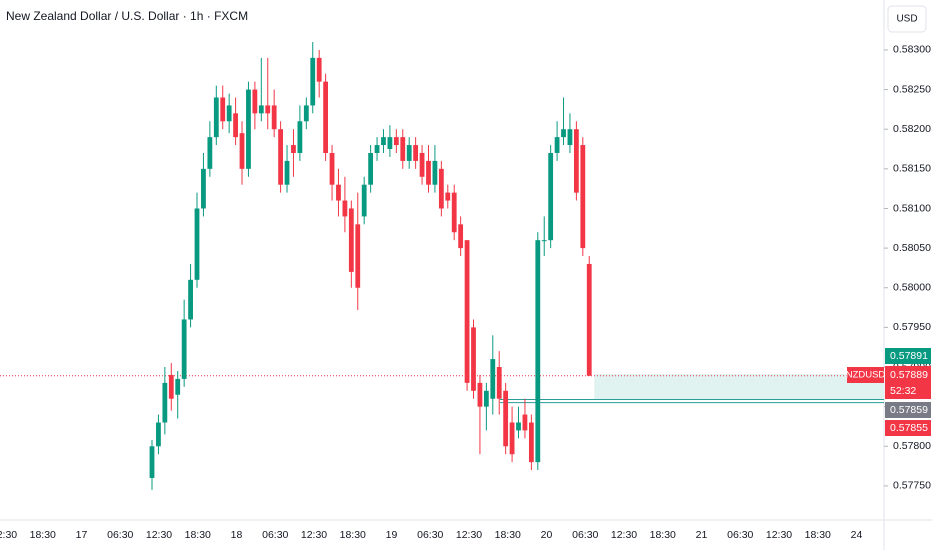 The width and height of the screenshot is (932, 550). Describe the element at coordinates (82, 535) in the screenshot. I see `x-tick-label: 17` at that location.